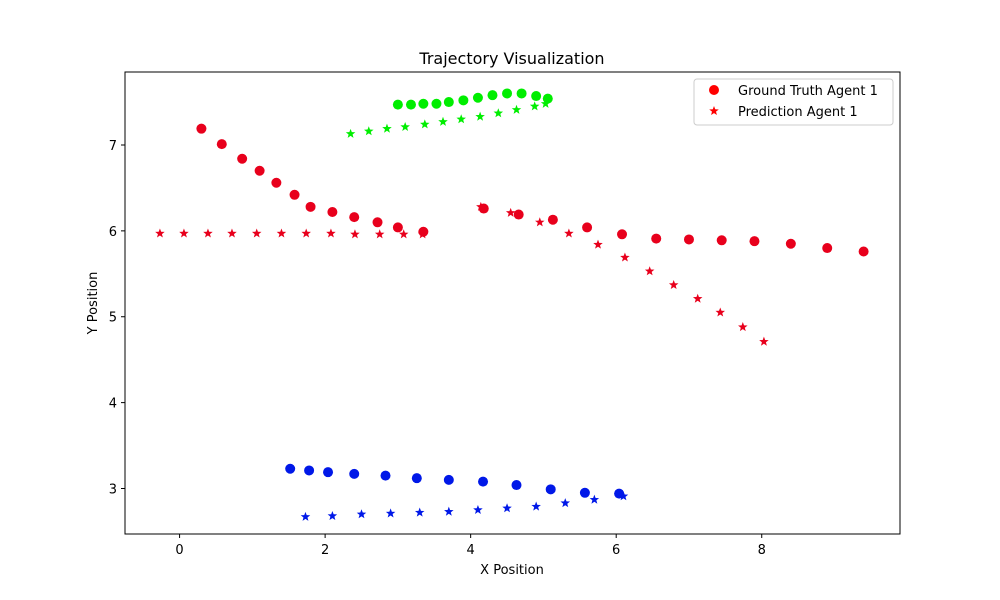 The width and height of the screenshot is (1000, 600). What do you see at coordinates (512, 570) in the screenshot?
I see `x-axis-label: X Position` at bounding box center [512, 570].